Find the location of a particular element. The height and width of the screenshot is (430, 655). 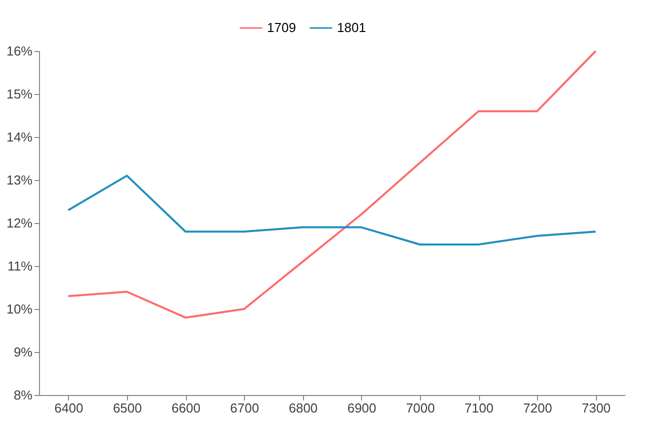

x-tick-label: 6500 is located at coordinates (127, 408).